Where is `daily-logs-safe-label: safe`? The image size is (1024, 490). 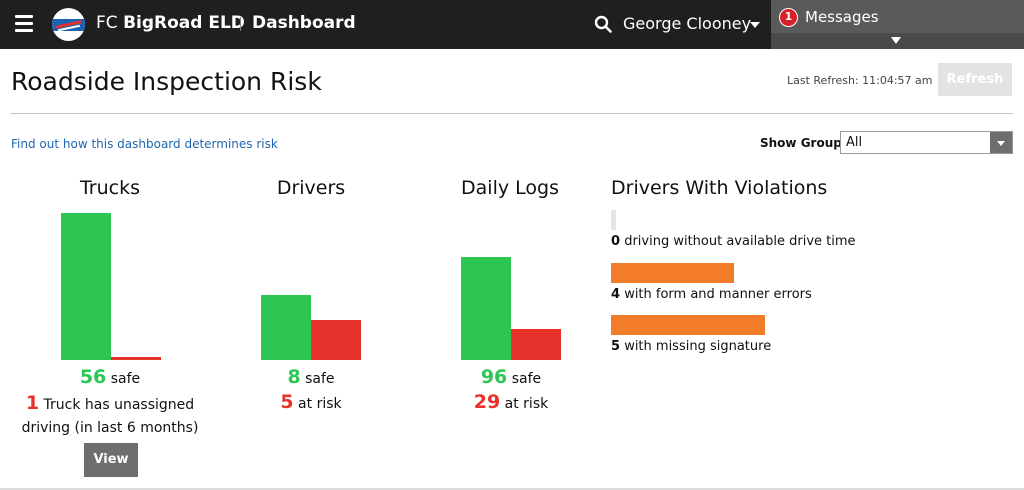 daily-logs-safe-label: safe is located at coordinates (526, 379).